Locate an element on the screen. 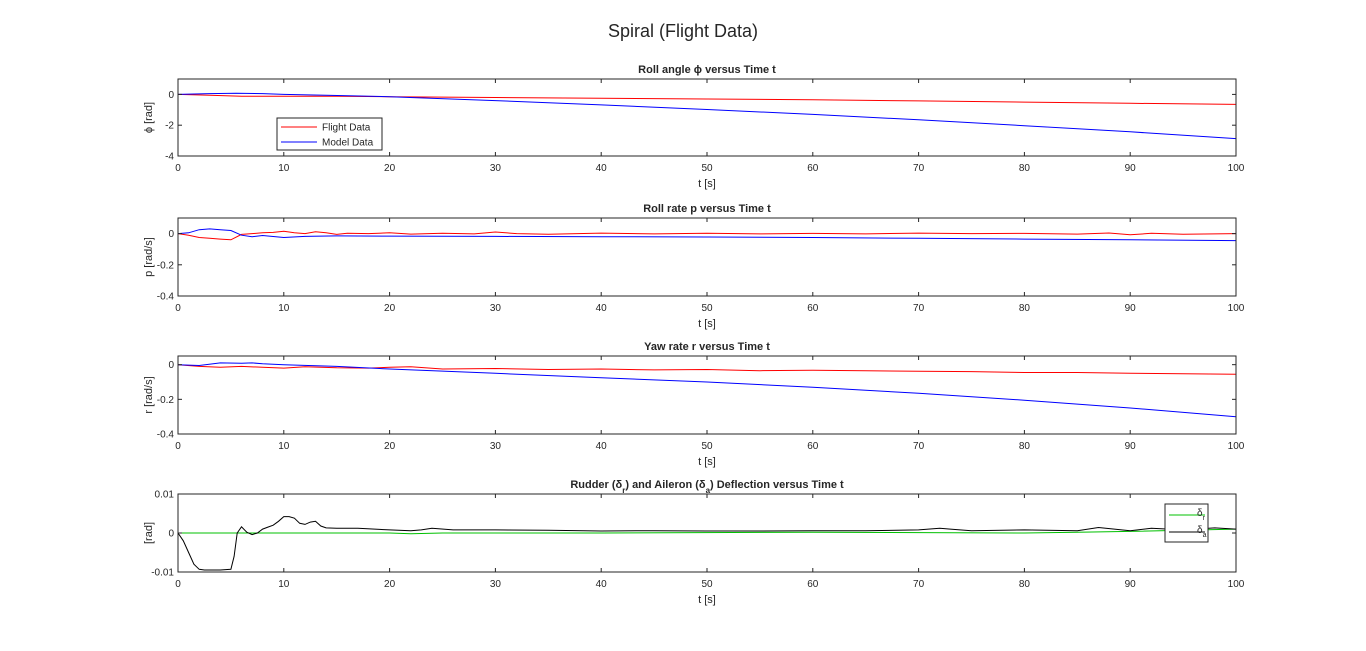 The width and height of the screenshot is (1366, 651). y-tick-label: -4 is located at coordinates (169, 157).